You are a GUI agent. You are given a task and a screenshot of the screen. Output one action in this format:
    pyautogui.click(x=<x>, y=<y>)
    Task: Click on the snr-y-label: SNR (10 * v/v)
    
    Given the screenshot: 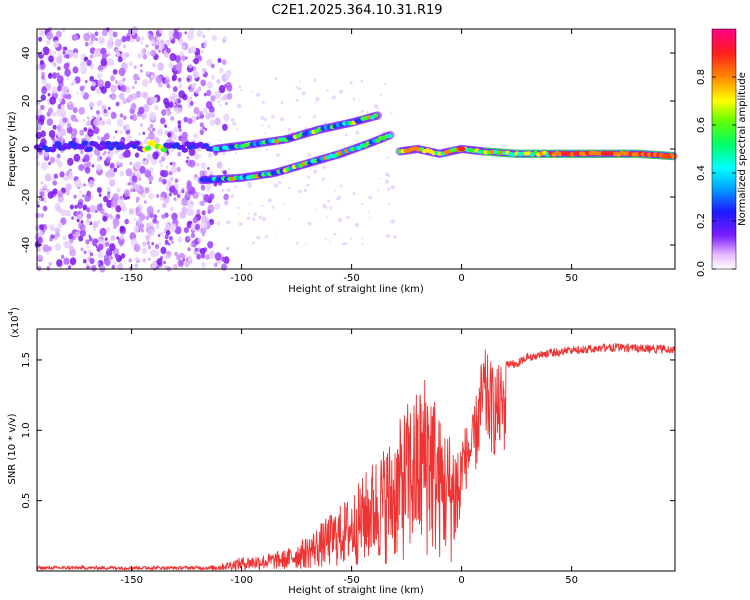 What is the action you would take?
    pyautogui.click(x=12, y=448)
    